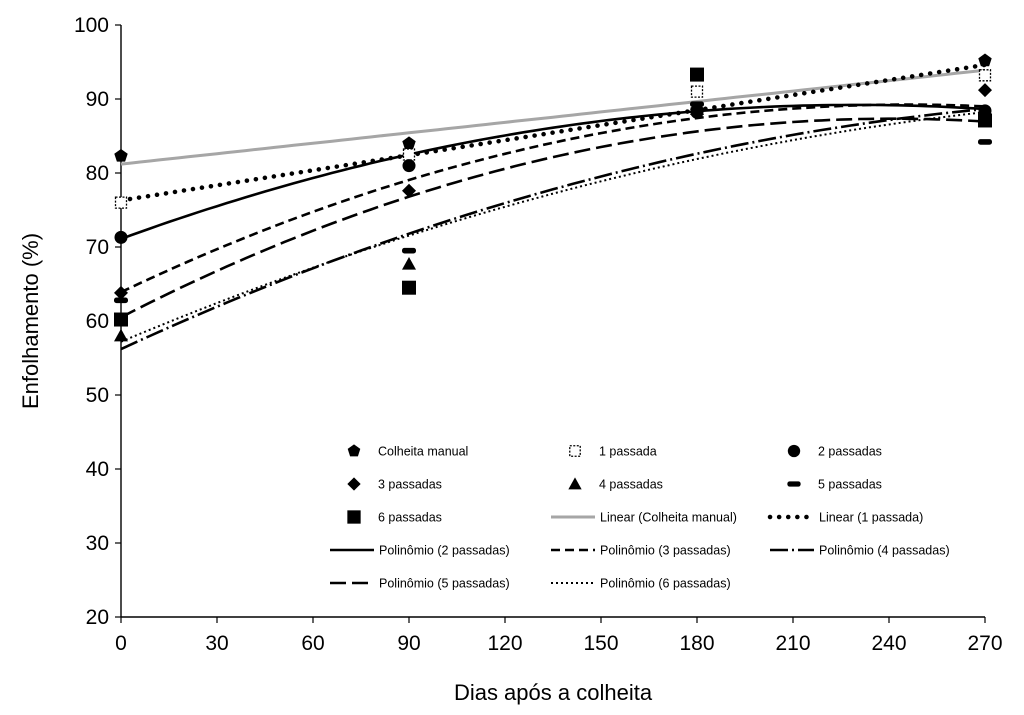 Image resolution: width=1024 pixels, height=715 pixels. What do you see at coordinates (97, 321) in the screenshot?
I see `y-tick-label: 60` at bounding box center [97, 321].